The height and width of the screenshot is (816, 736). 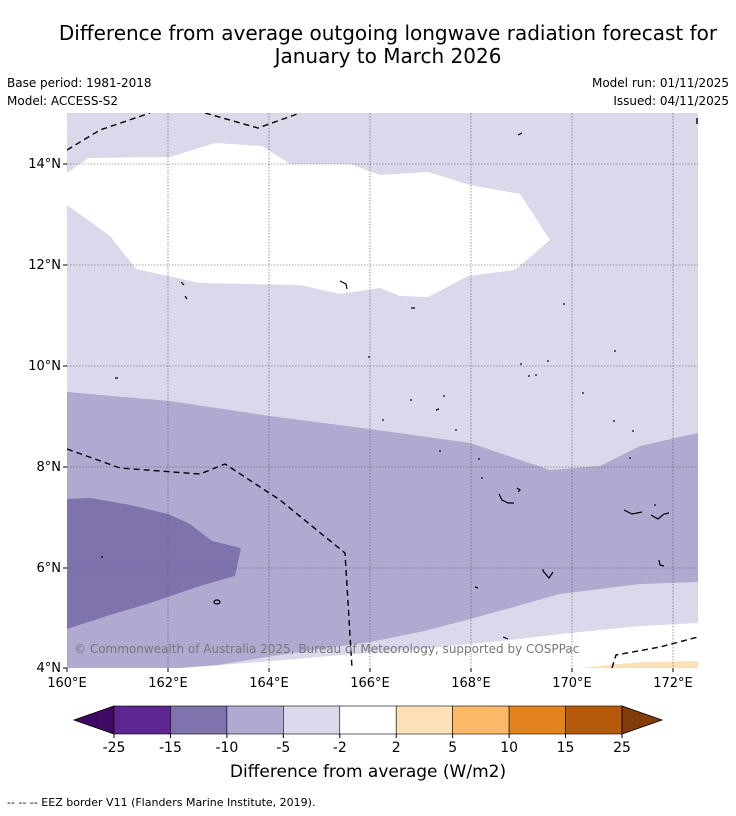 What do you see at coordinates (654, 652) in the screenshot?
I see `eez-border-southeast` at bounding box center [654, 652].